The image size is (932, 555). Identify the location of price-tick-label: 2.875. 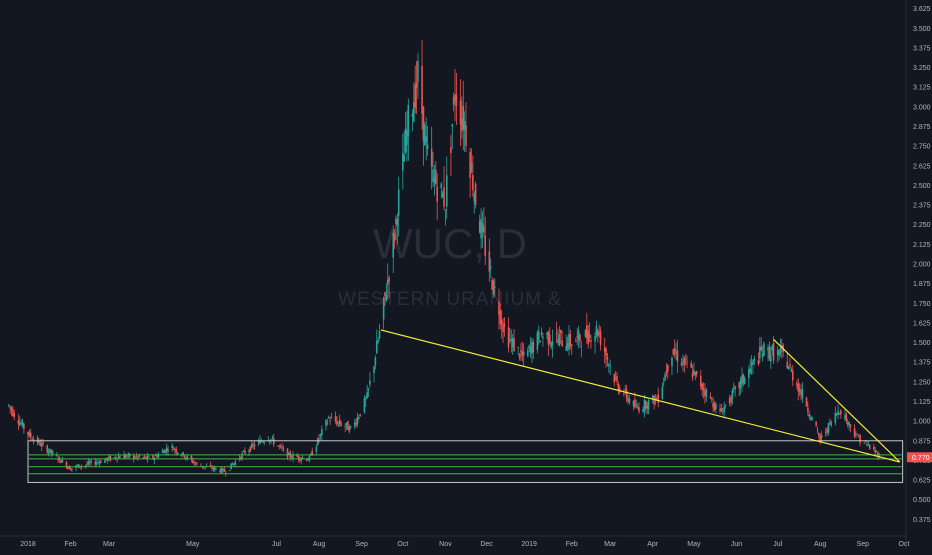
(922, 127).